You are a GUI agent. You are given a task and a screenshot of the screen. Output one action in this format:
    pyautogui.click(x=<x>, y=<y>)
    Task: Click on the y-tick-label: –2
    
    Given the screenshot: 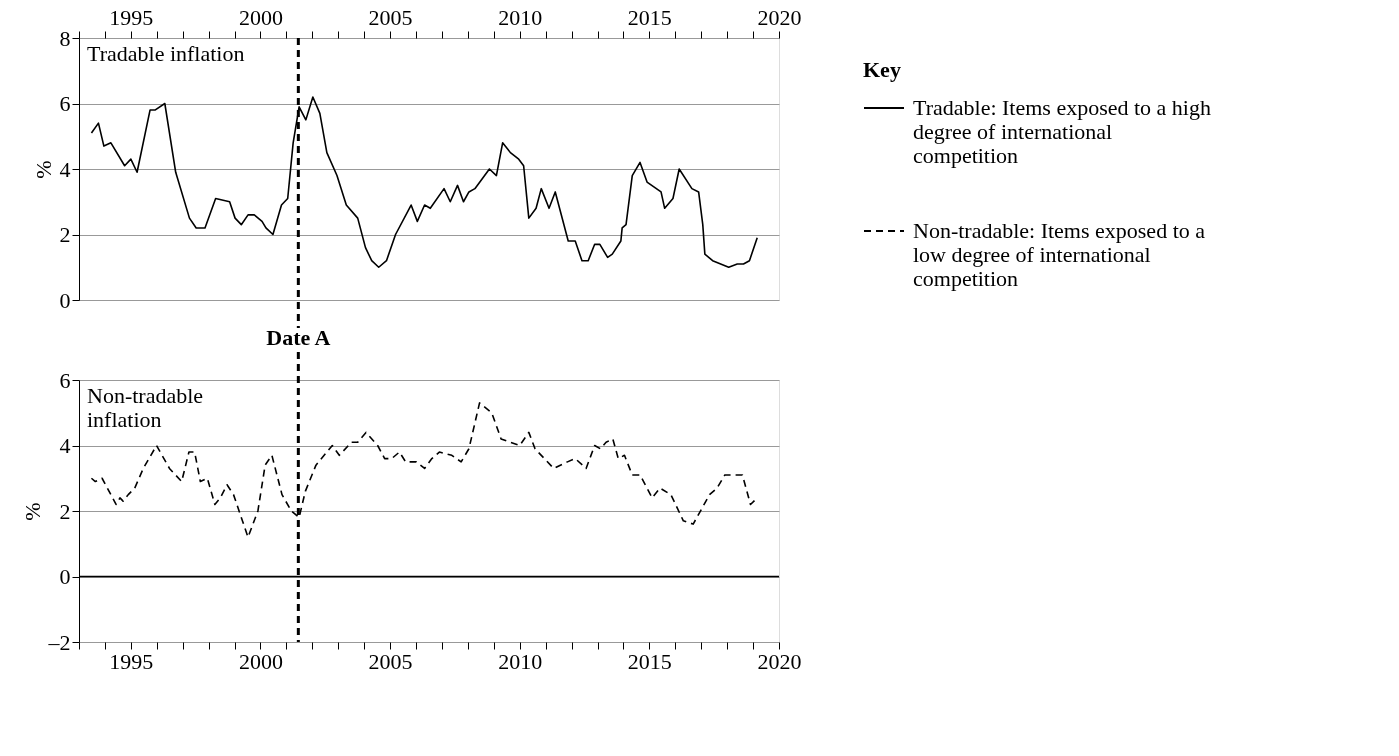 What is the action you would take?
    pyautogui.click(x=59, y=642)
    